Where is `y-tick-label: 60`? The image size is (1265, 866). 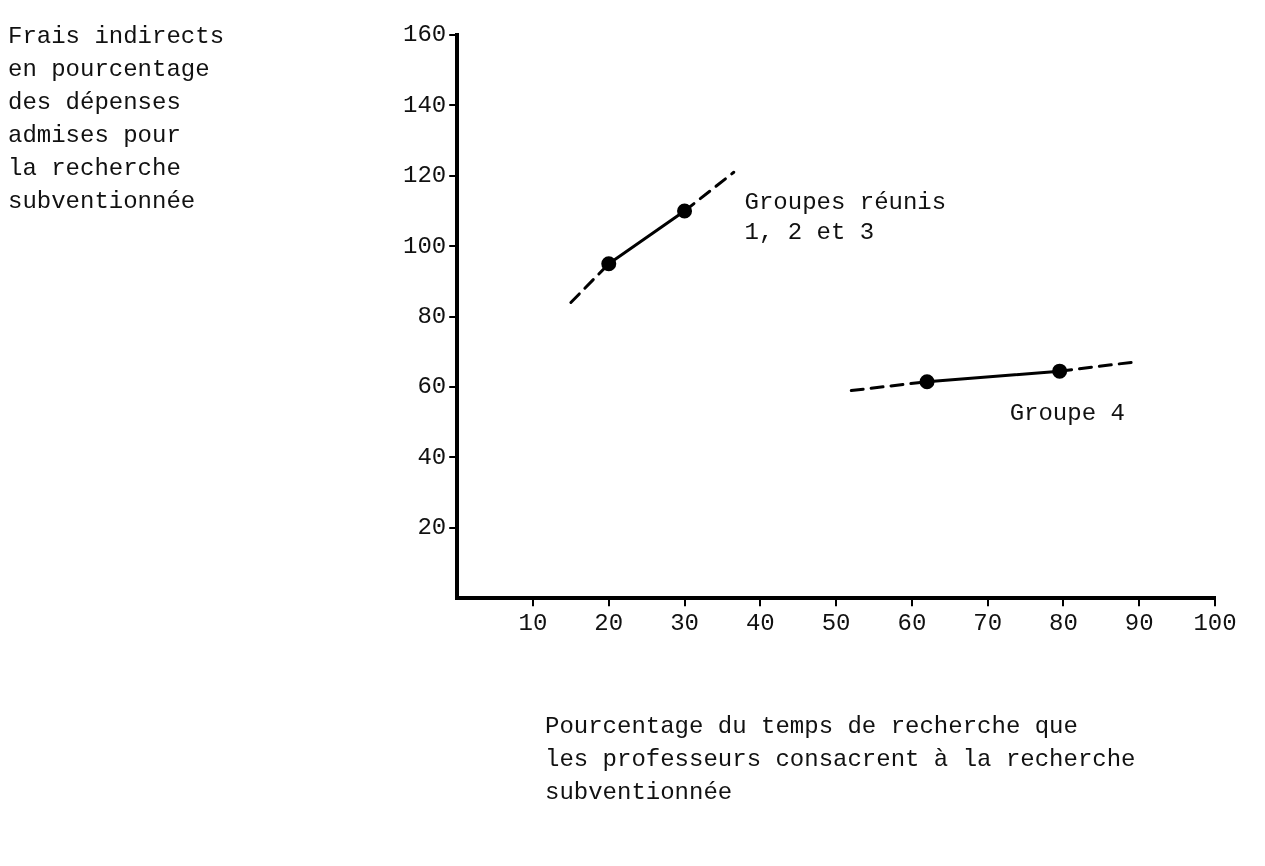 y-tick-label: 60 is located at coordinates (432, 387).